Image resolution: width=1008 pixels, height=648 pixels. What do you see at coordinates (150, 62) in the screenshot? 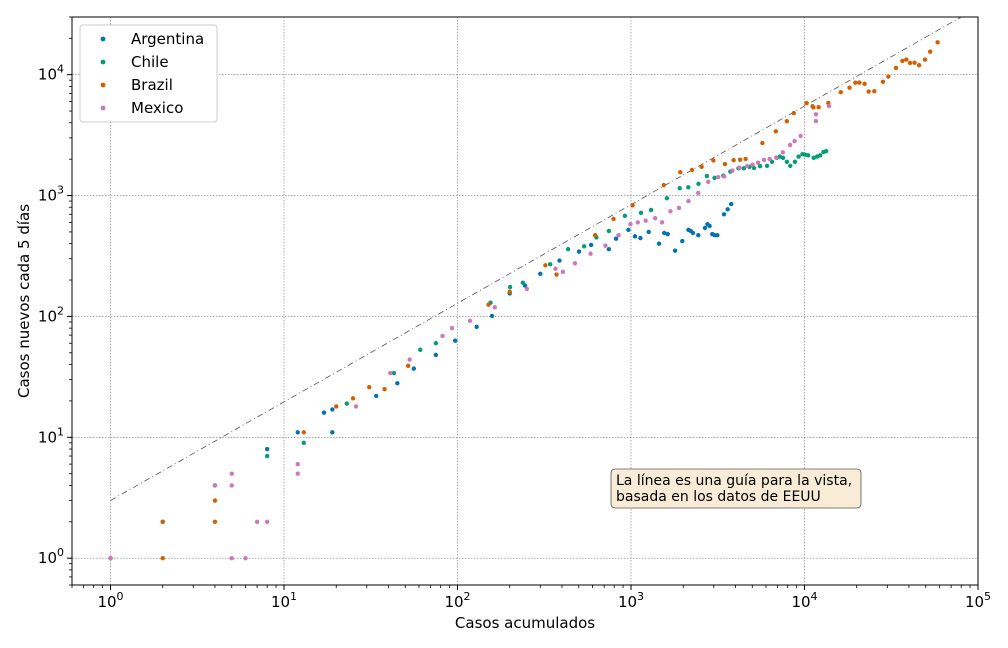
I see `legend-label-chile: Chile` at bounding box center [150, 62].